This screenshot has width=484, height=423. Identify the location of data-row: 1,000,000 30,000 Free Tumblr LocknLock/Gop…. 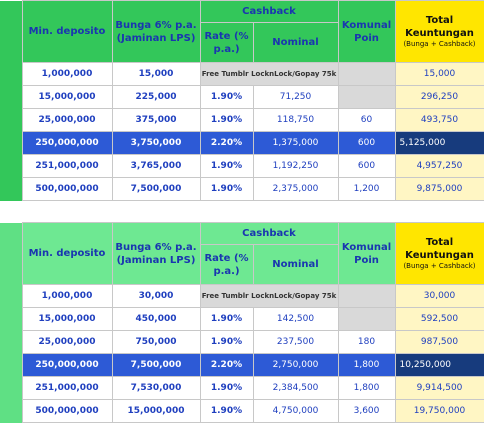
(242, 296).